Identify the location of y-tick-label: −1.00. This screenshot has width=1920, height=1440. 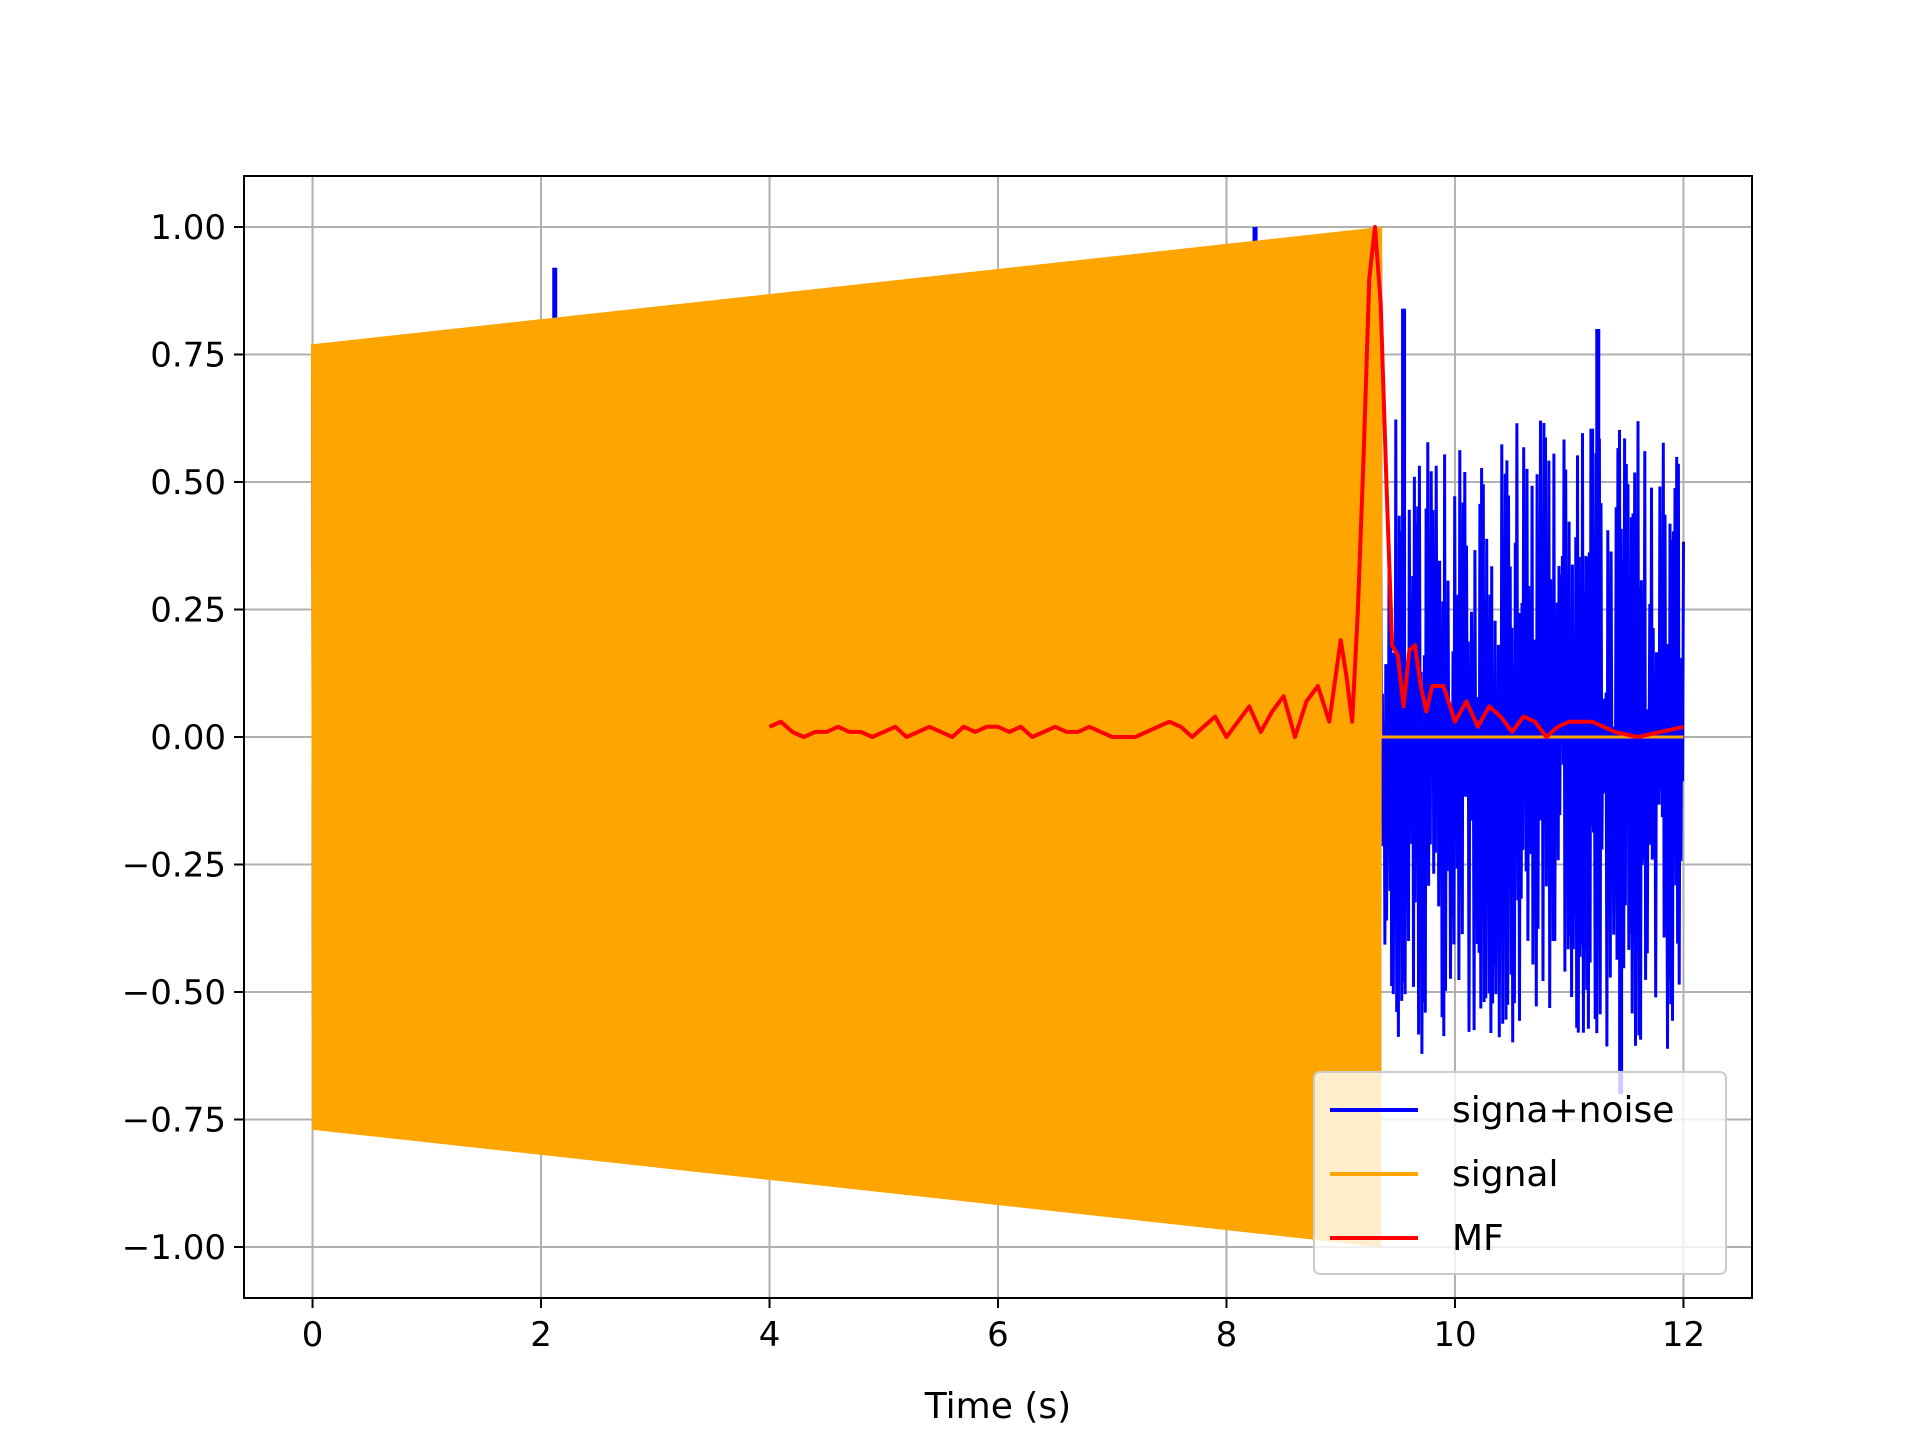
(174, 1248).